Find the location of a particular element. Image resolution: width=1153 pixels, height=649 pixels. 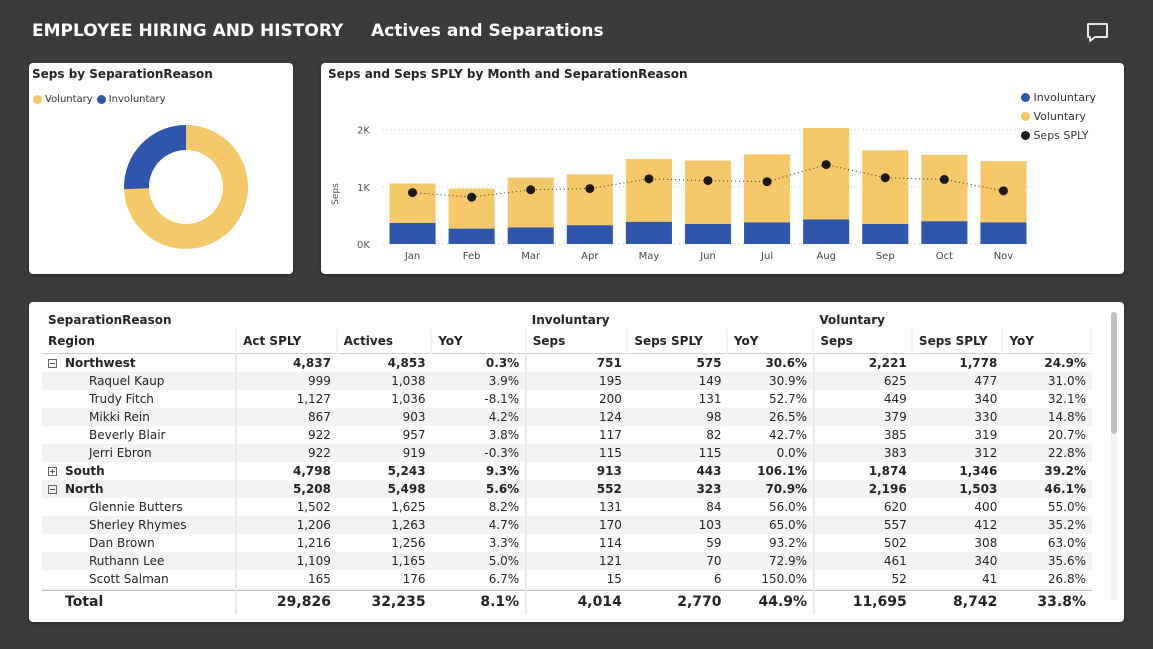

donut-slice-involuntary is located at coordinates (155, 157).